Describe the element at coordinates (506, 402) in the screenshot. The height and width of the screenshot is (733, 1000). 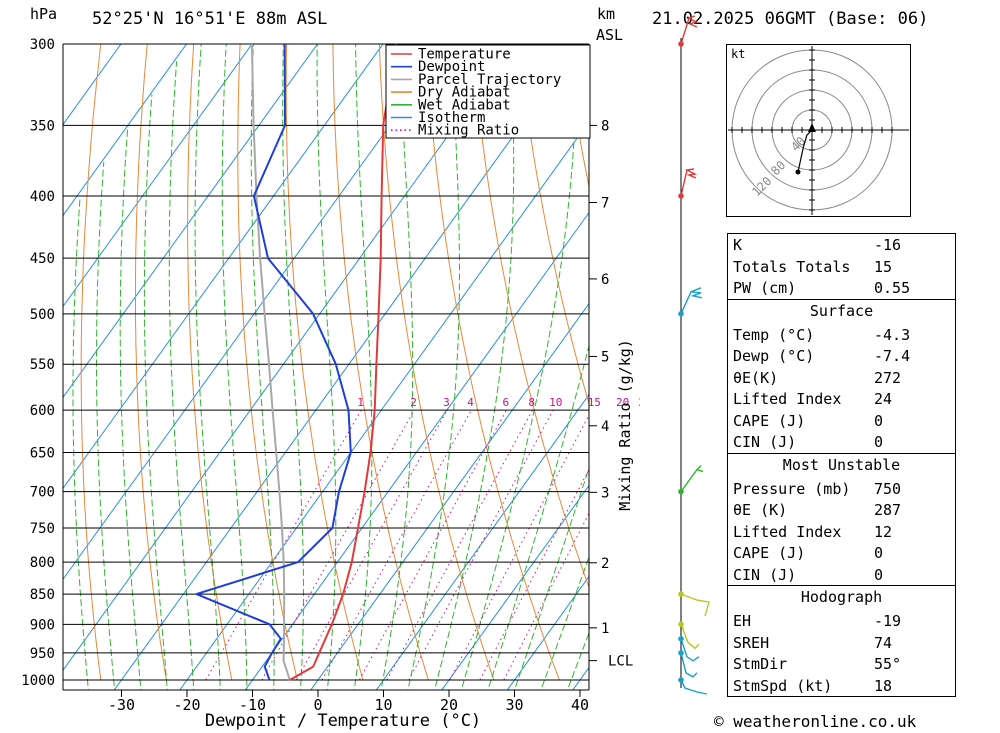
I see `mixing-ratio-label: 6` at that location.